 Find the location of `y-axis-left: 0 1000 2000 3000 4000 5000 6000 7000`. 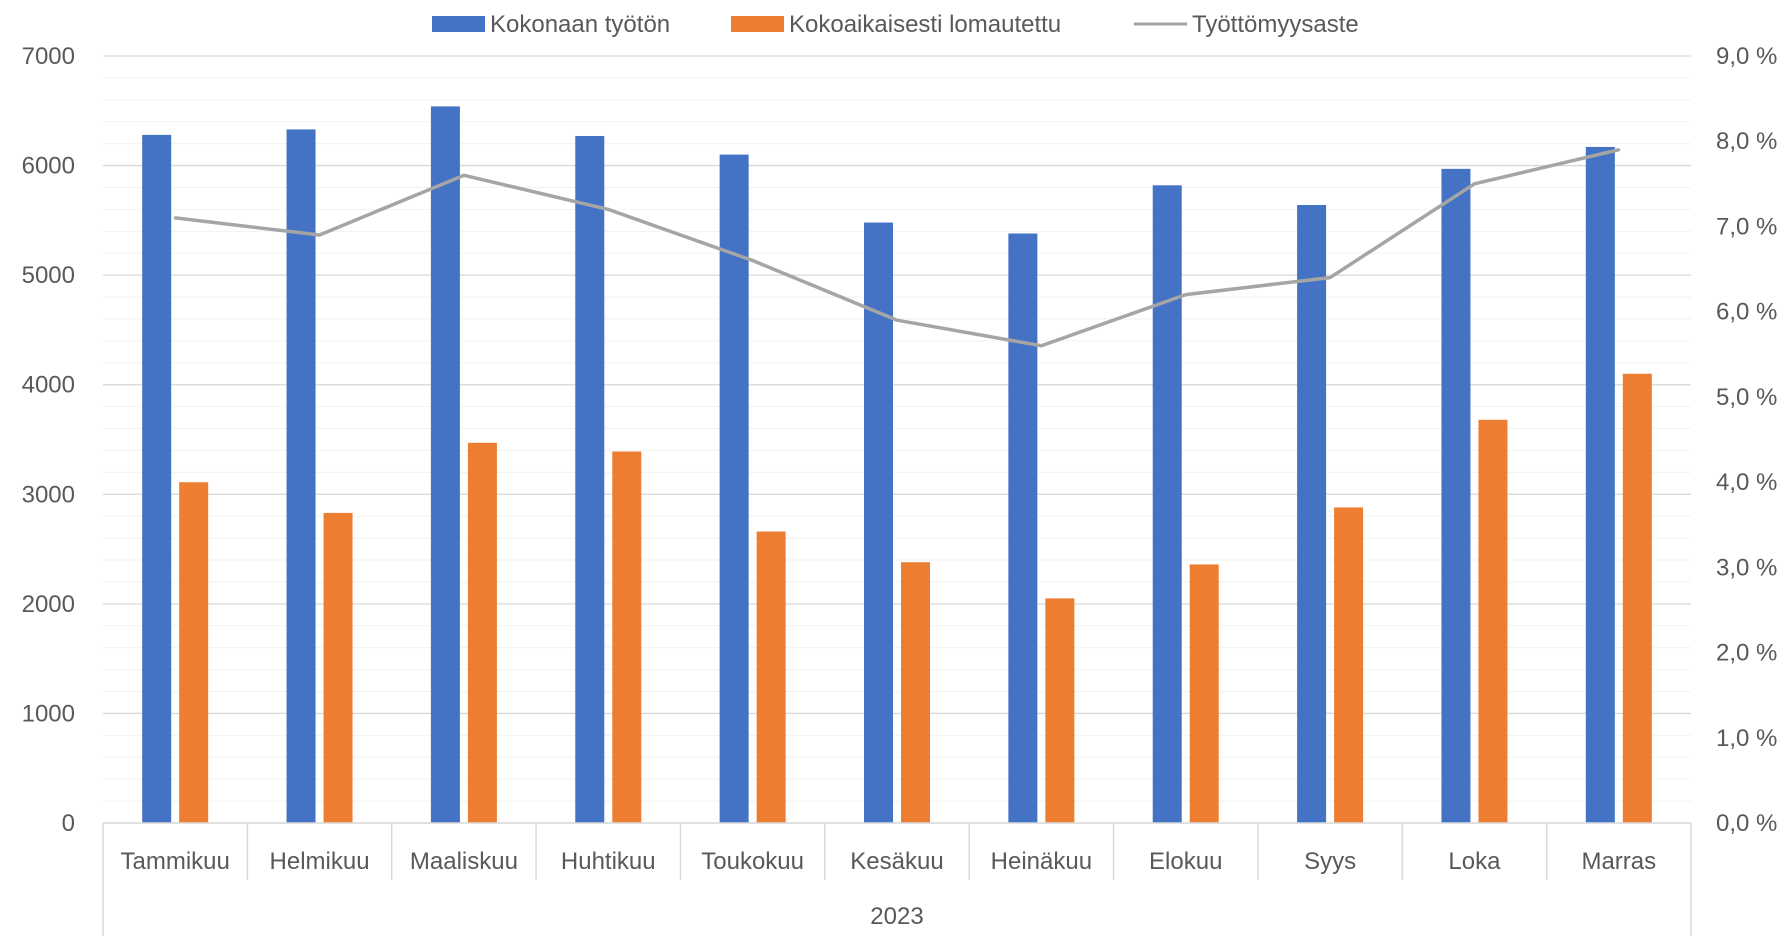

y-axis-left: 0 1000 2000 3000 4000 5000 6000 7000 is located at coordinates (48, 440).